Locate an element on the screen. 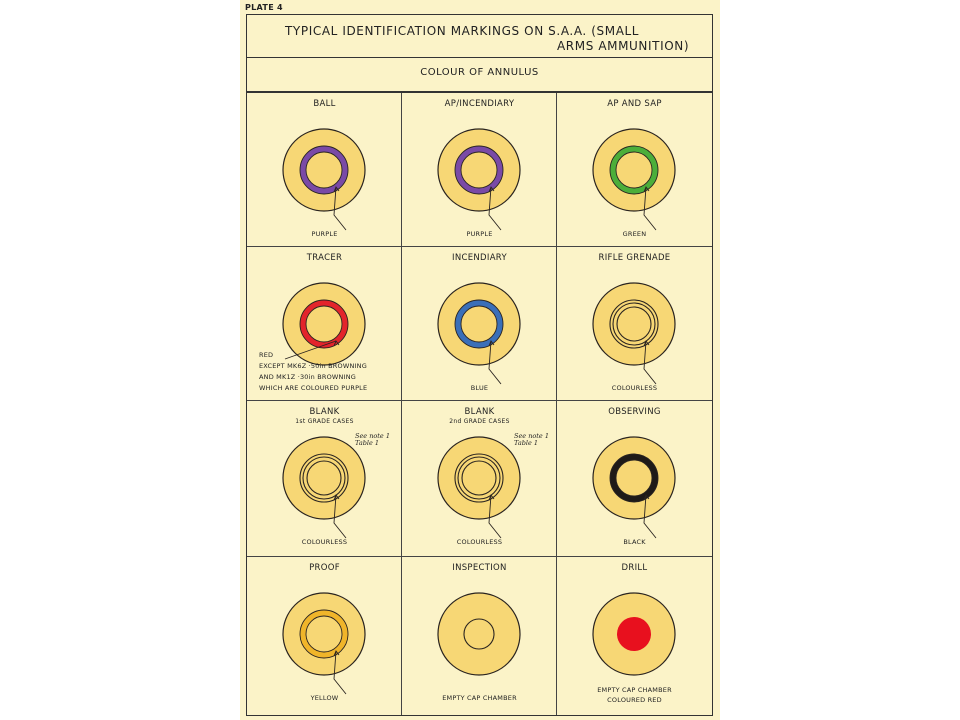  label-line: EMPTY CAP CHAMBER is located at coordinates (634, 690).